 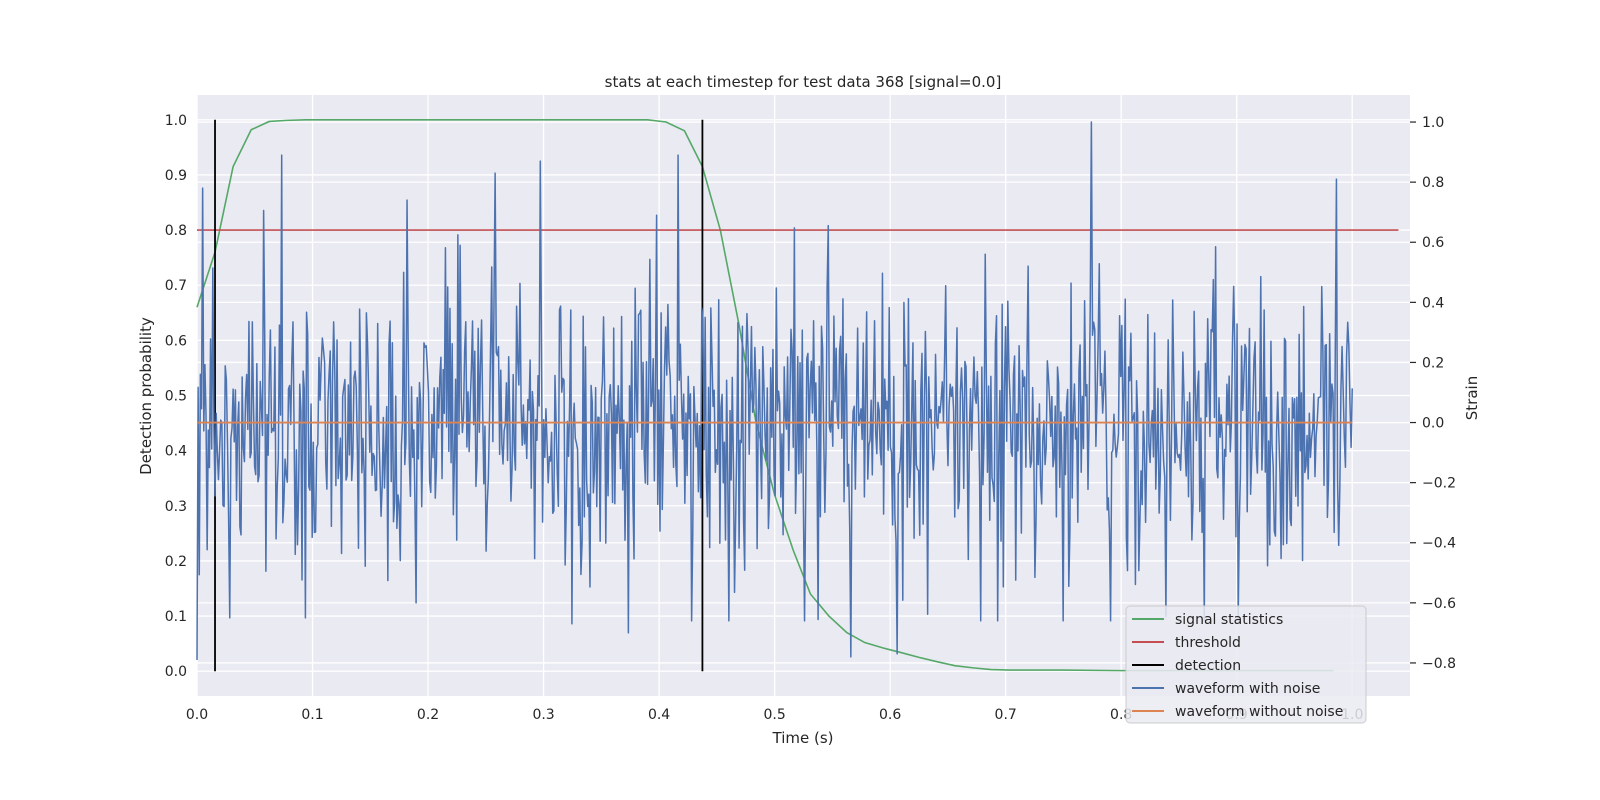 What do you see at coordinates (176, 672) in the screenshot?
I see `y-left-tick-label: 0.0` at bounding box center [176, 672].